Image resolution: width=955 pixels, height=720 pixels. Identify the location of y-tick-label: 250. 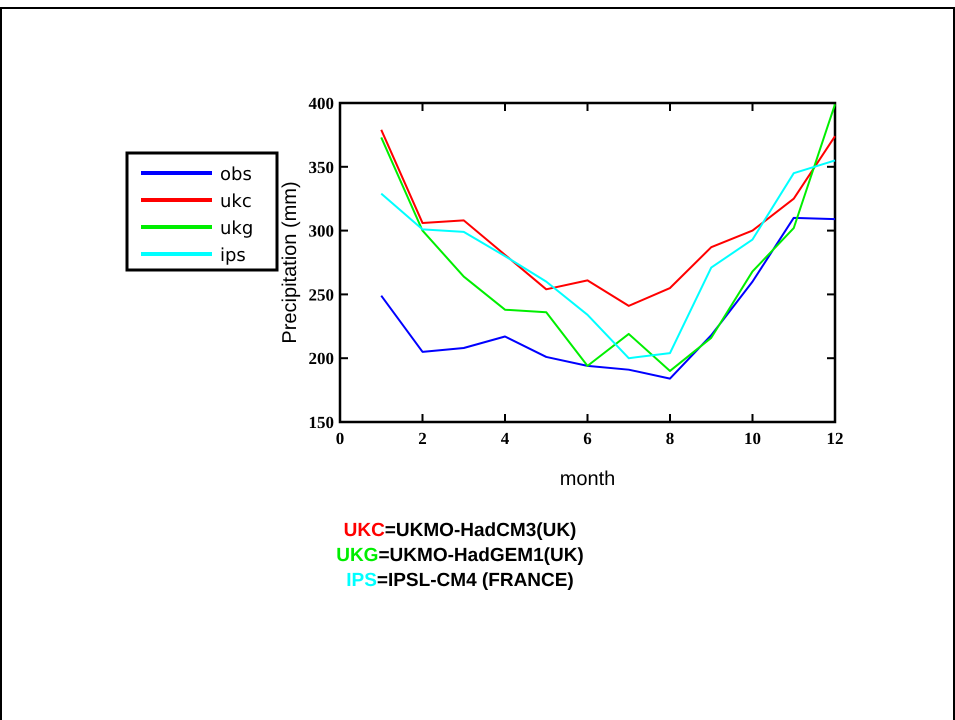
(321, 294).